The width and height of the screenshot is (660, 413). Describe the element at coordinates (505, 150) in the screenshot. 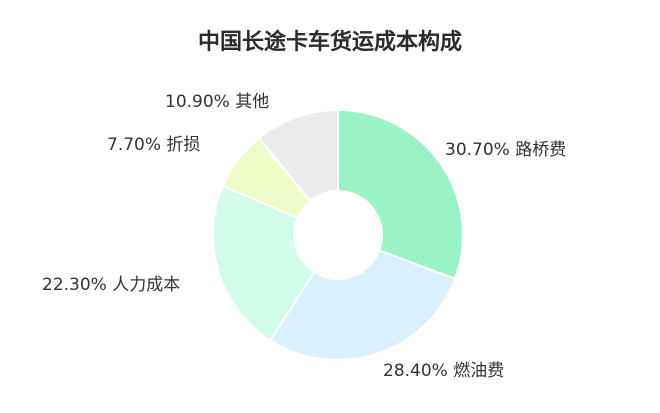

I see `slice-label-0: 30.70% 路桥费` at that location.